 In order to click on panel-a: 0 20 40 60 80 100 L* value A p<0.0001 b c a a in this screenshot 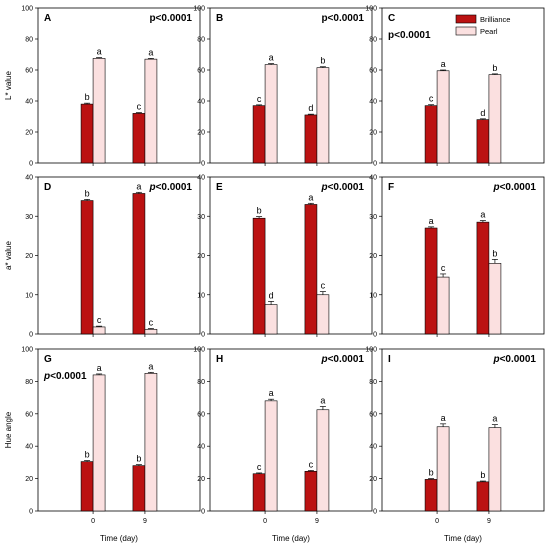, I will do `click(102, 87)`.